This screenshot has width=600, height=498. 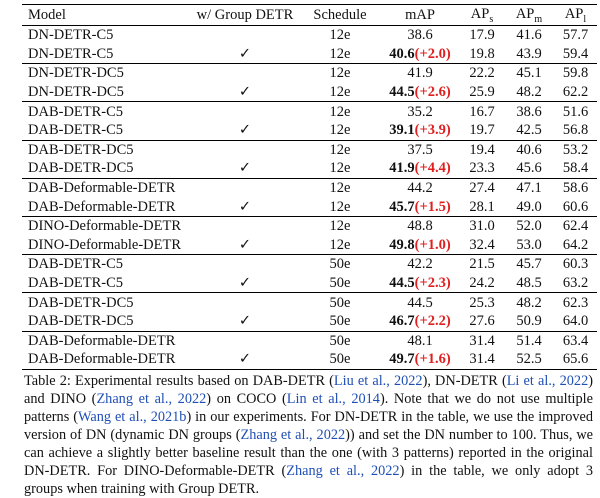 What do you see at coordinates (482, 321) in the screenshot?
I see `table-cell: 27.6` at bounding box center [482, 321].